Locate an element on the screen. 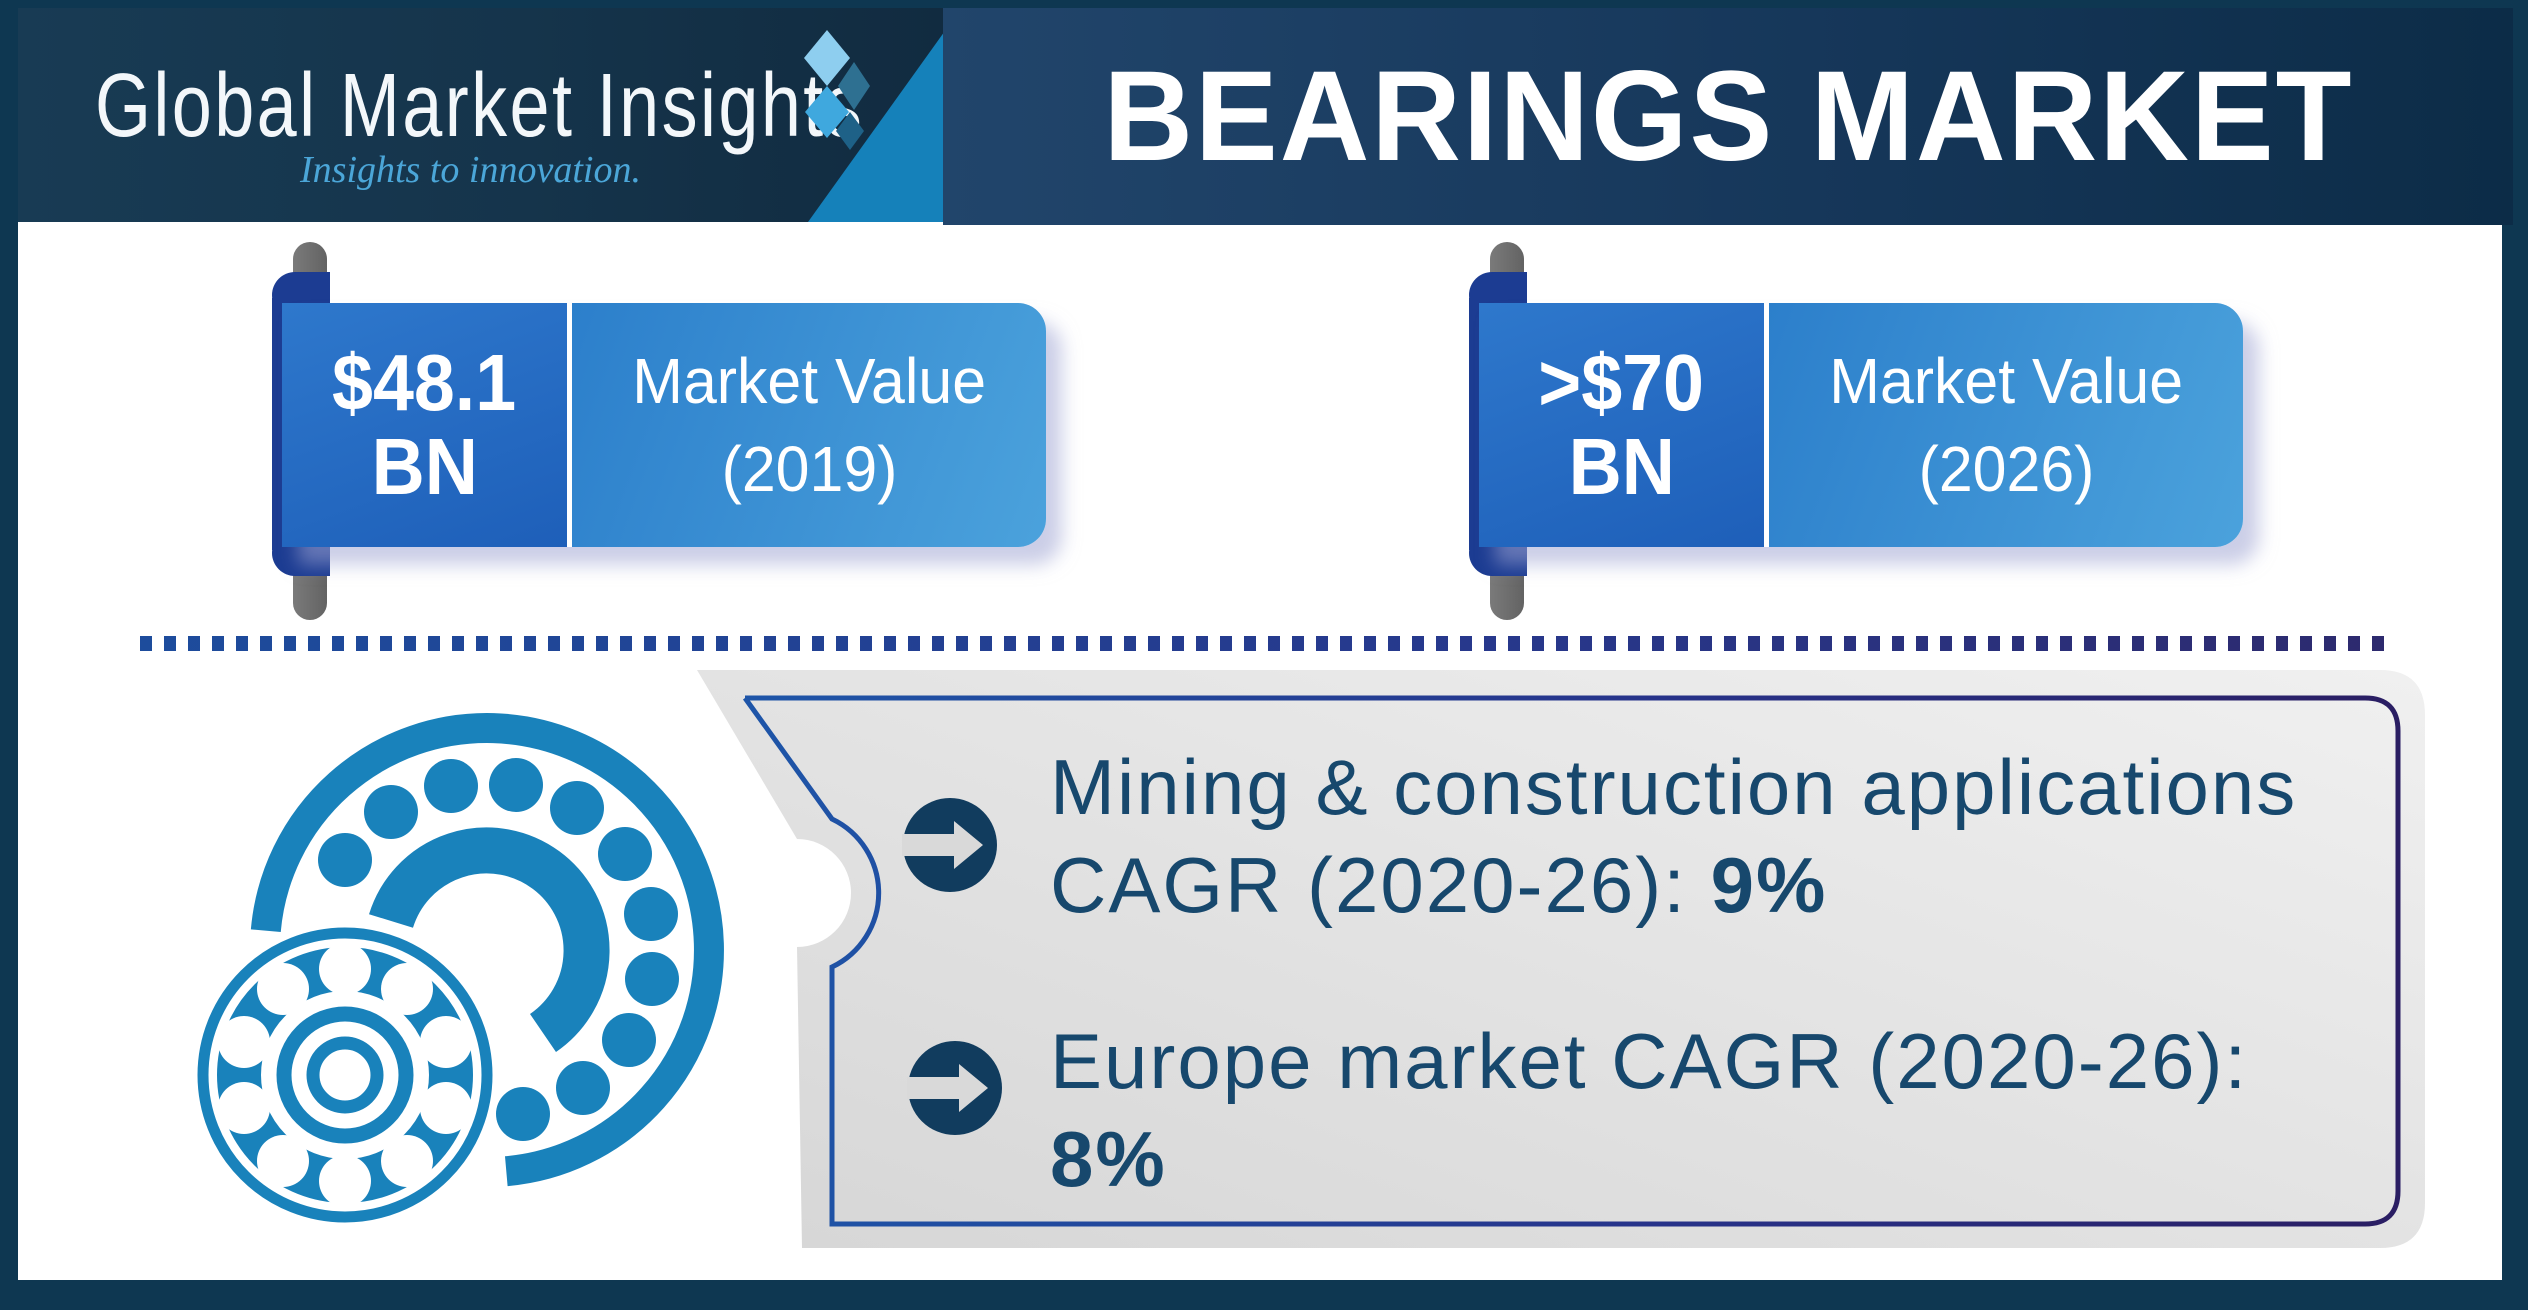 The image size is (2528, 1310). bullet-line2: CAGR (2020-26): 9% is located at coordinates (1765, 885).